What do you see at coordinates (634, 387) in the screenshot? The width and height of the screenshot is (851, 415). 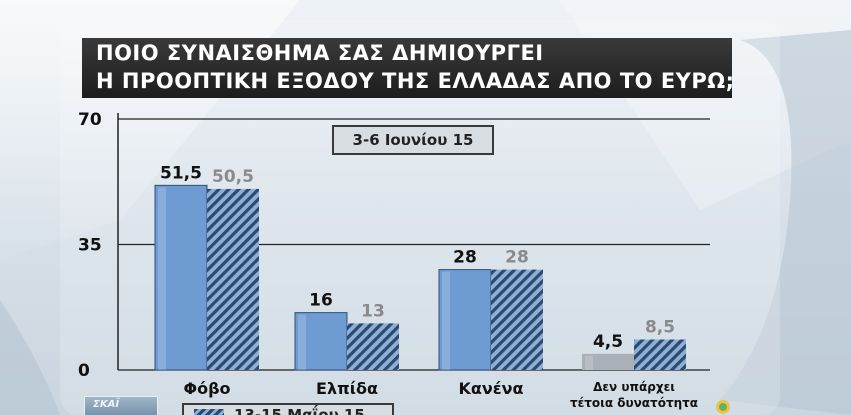 I see `category-label-3-line-0: Δεν υπάρχει` at bounding box center [634, 387].